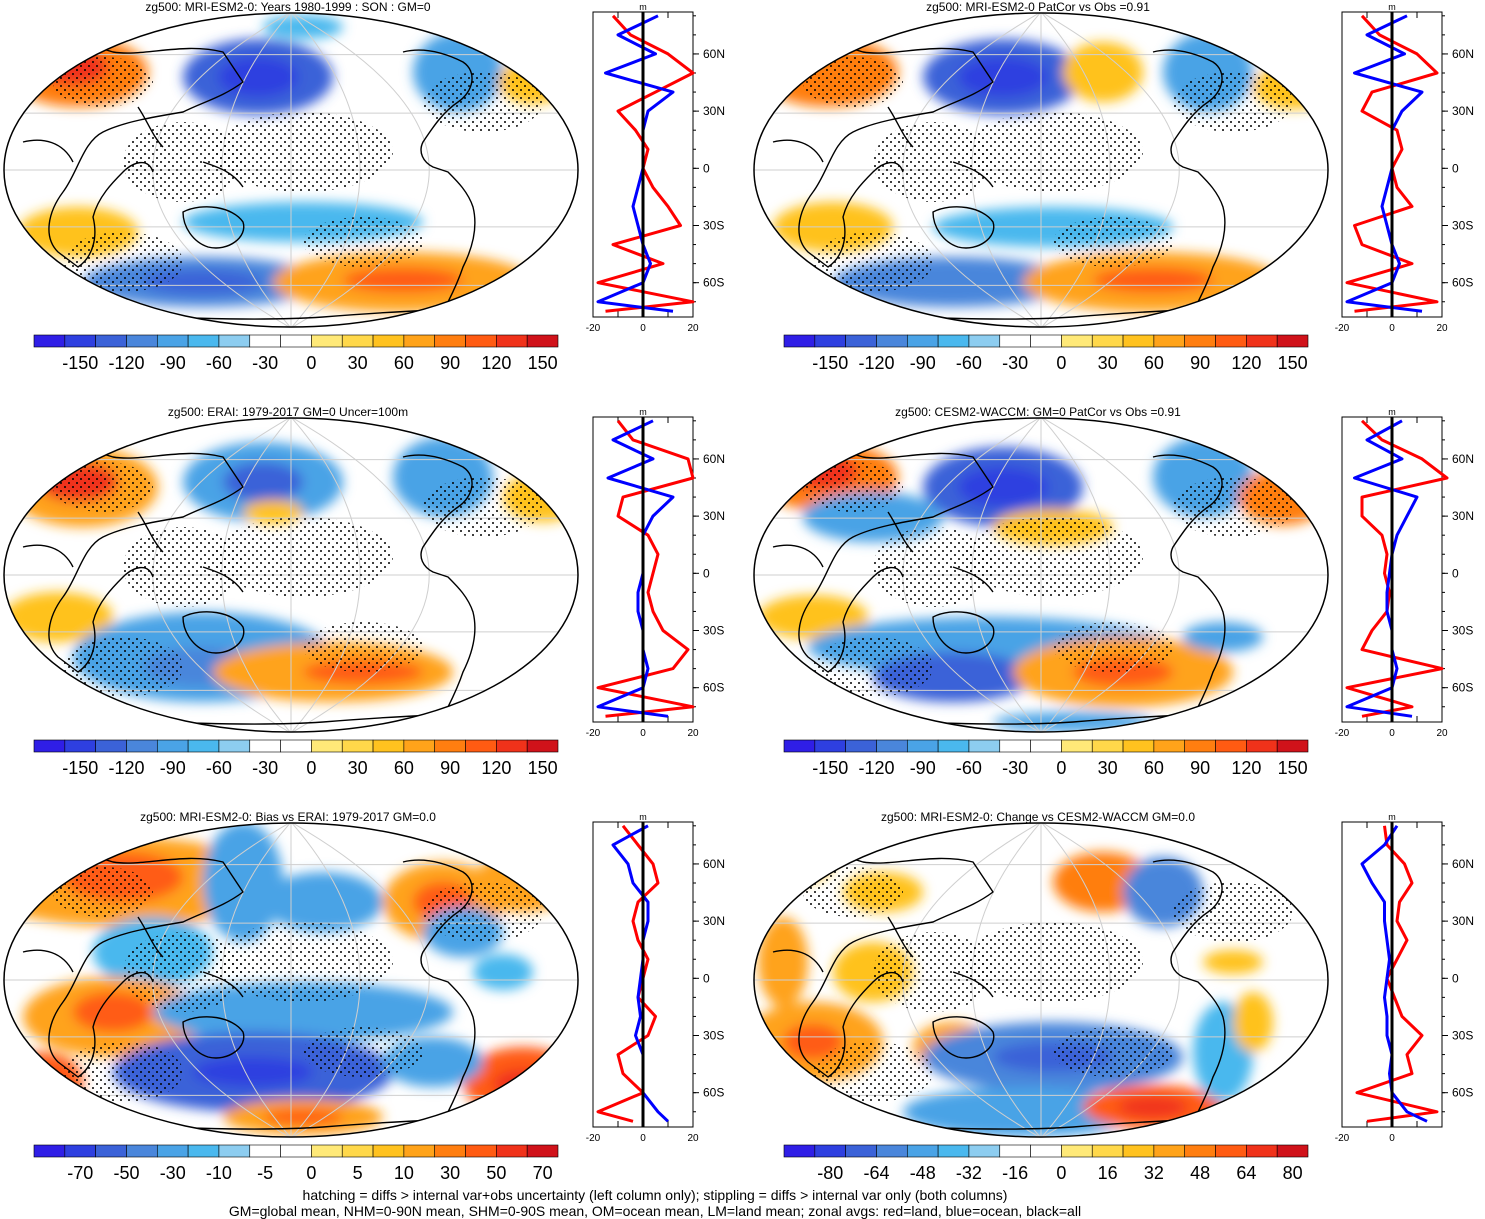 The height and width of the screenshot is (1219, 1485). I want to click on panel-title: zg500: ERAI: 1979-2017 GM=0 Uncer=100m, so click(288, 412).